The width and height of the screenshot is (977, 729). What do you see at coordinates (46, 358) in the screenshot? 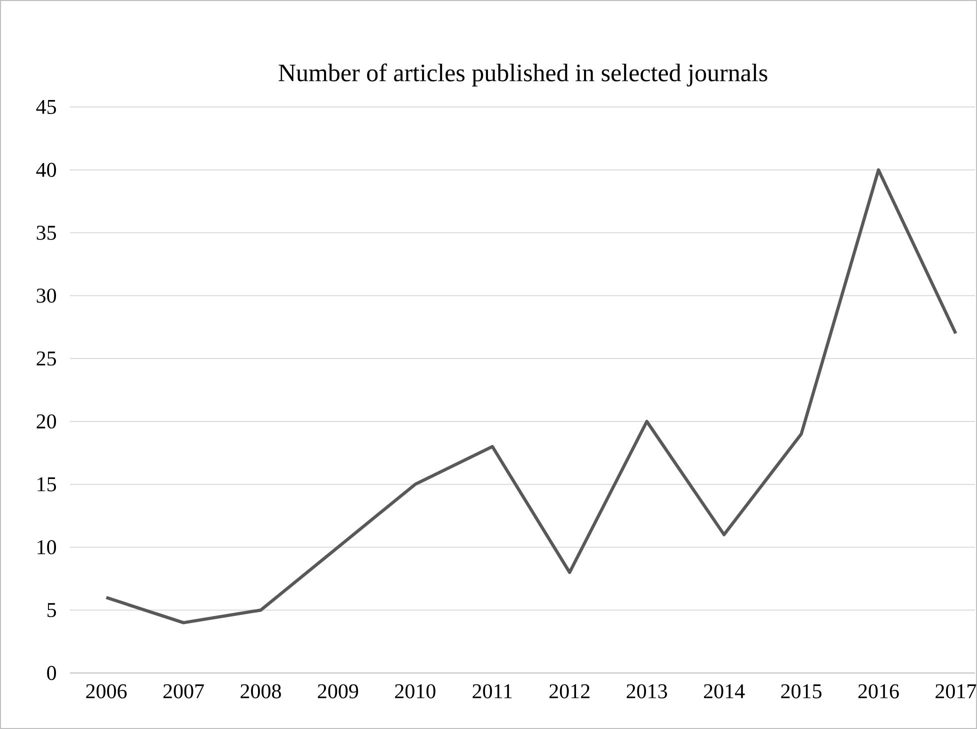
I see `y-tick-label: 25` at bounding box center [46, 358].